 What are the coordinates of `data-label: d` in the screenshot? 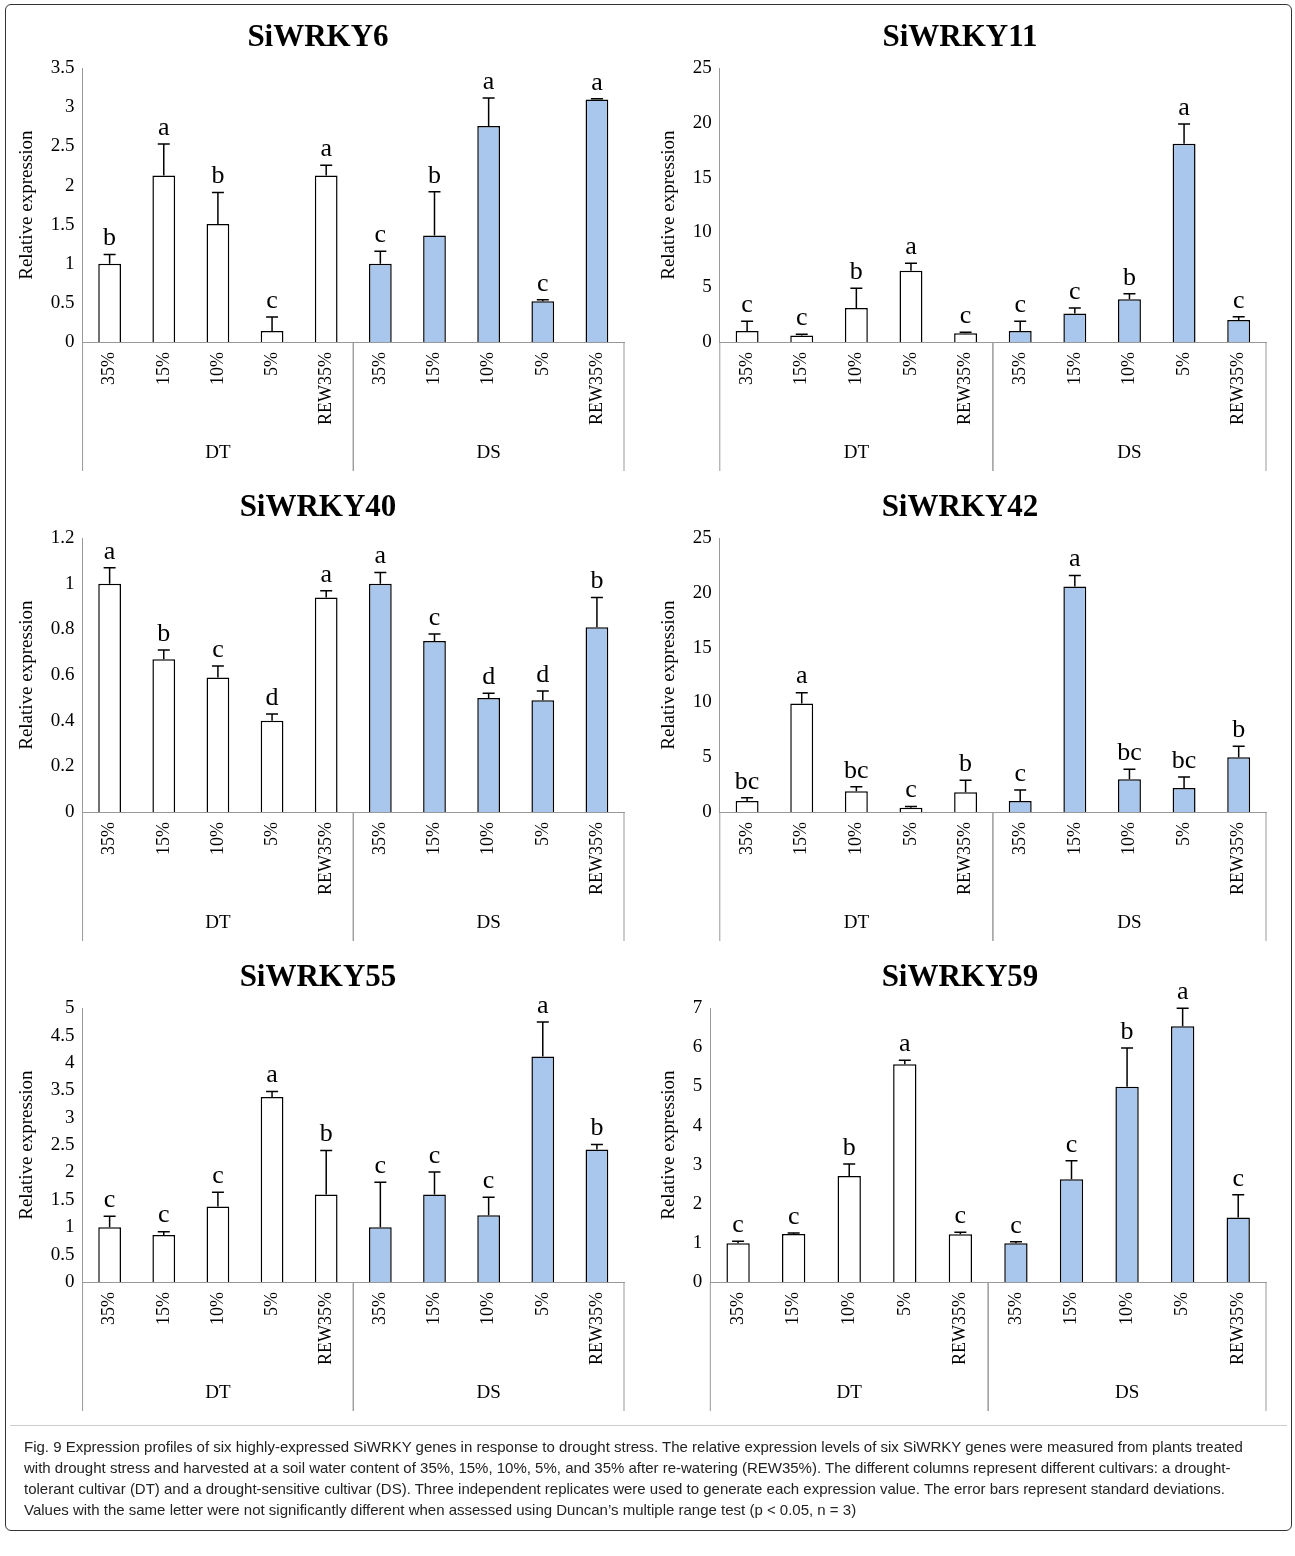 It's located at (272, 696).